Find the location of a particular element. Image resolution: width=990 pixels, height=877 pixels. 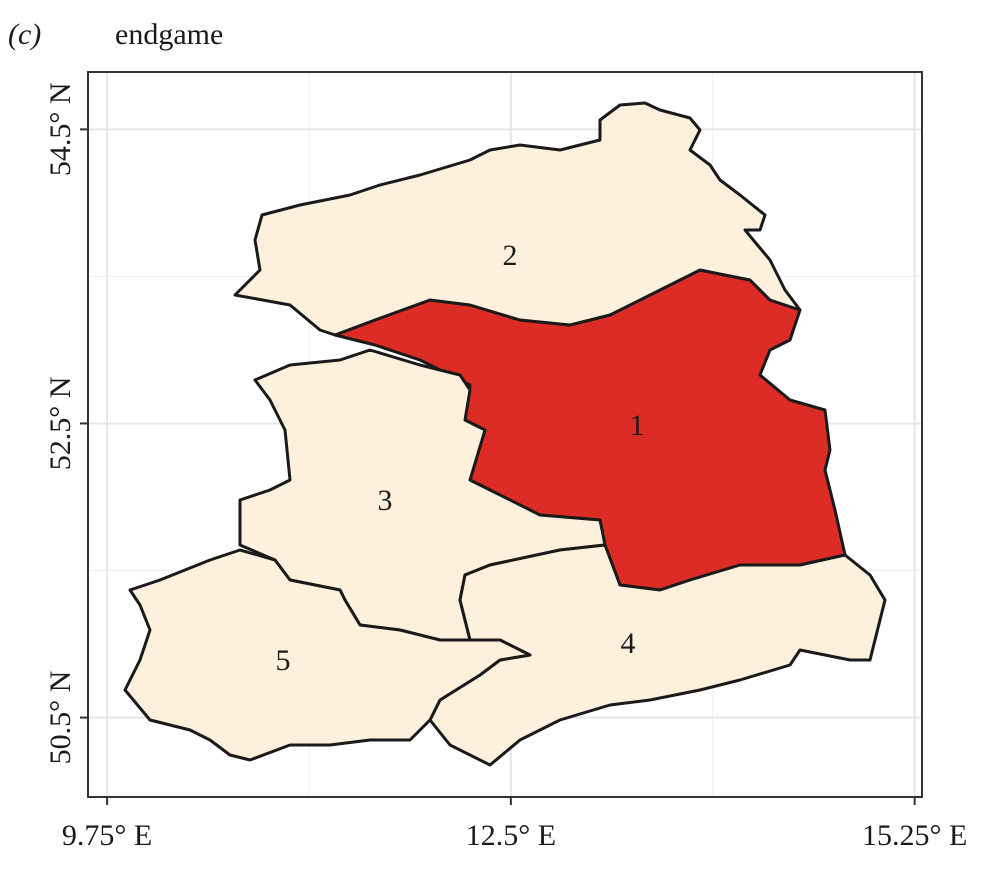

x-tick-label: 12.5° E is located at coordinates (511, 835).